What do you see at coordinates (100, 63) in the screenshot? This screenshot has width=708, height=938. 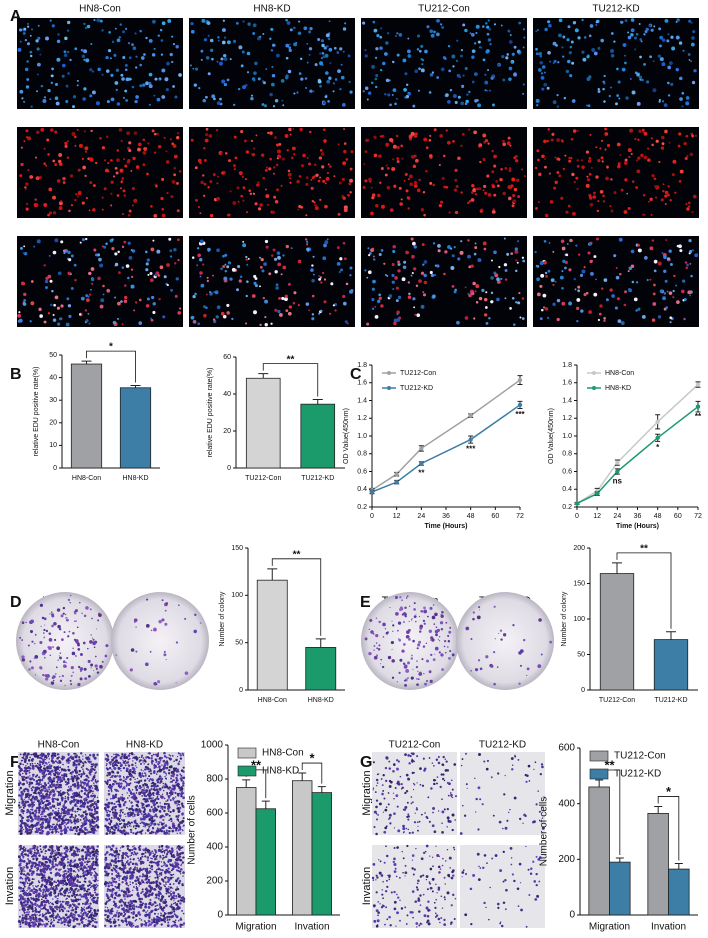 I see `fluorescence-image` at bounding box center [100, 63].